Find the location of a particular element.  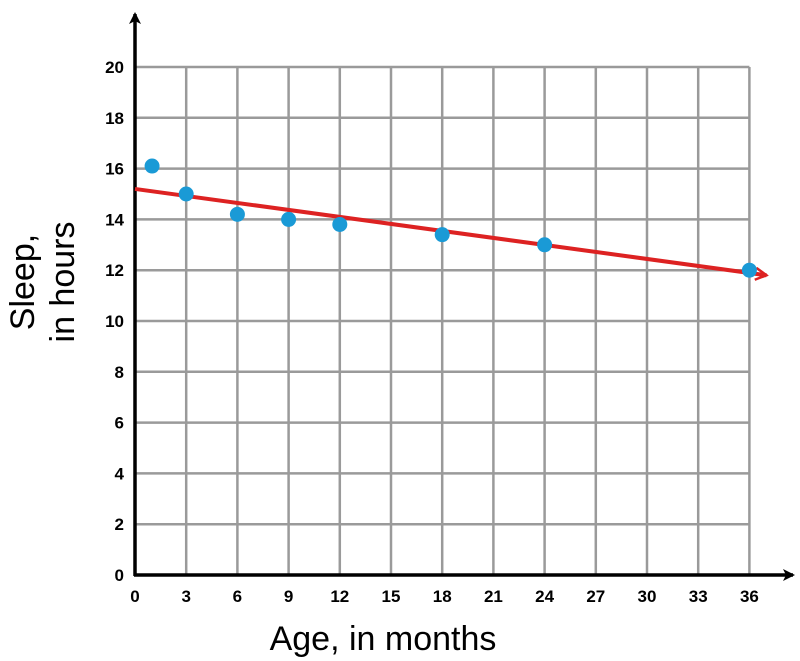

x-tick-label: 33 is located at coordinates (698, 596).